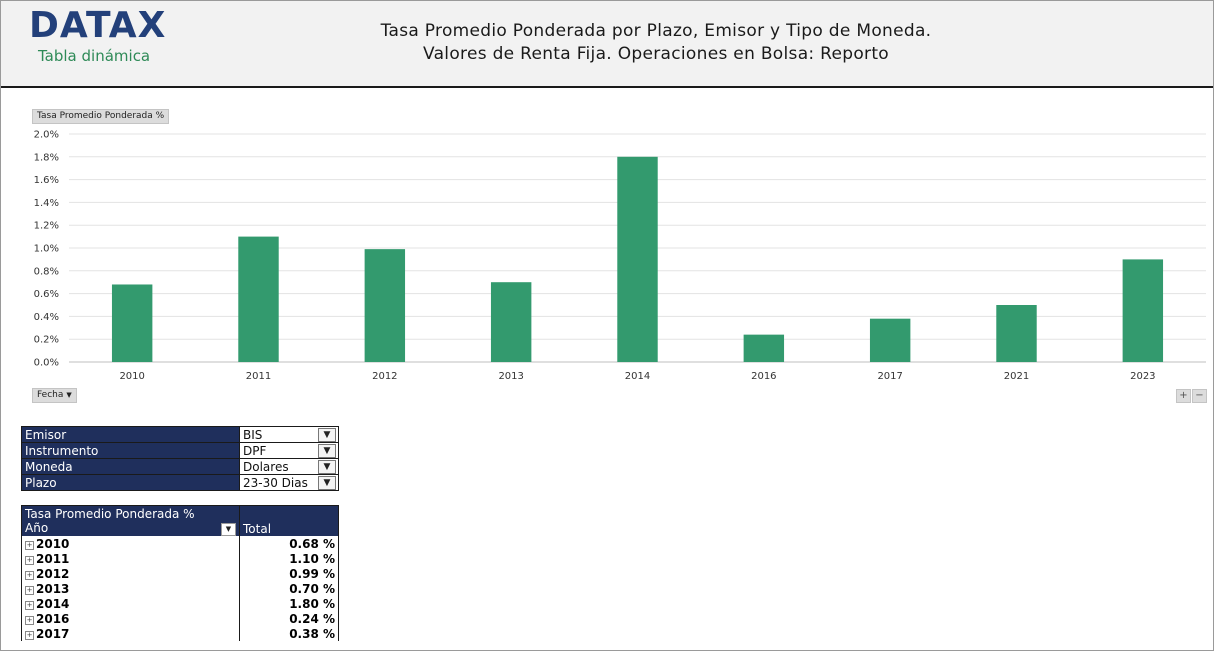 Image resolution: width=1214 pixels, height=651 pixels. What do you see at coordinates (46, 180) in the screenshot?
I see `y-tick-label: 1.6%` at bounding box center [46, 180].